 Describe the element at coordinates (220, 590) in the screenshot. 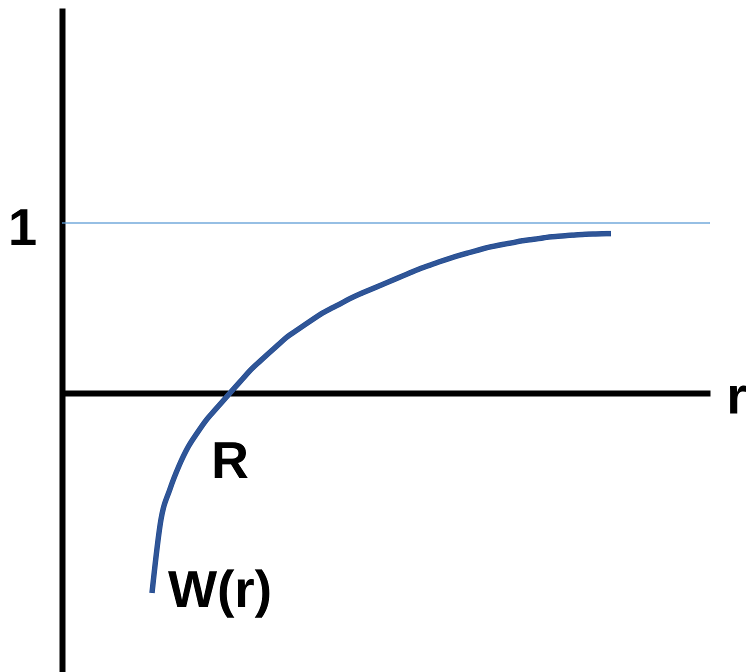

I see `series-label: W(r)` at that location.